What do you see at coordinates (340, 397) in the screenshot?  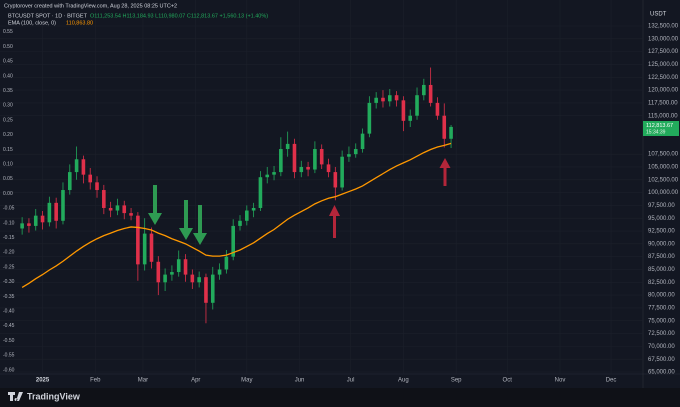 I see `footer-bar` at bounding box center [340, 397].